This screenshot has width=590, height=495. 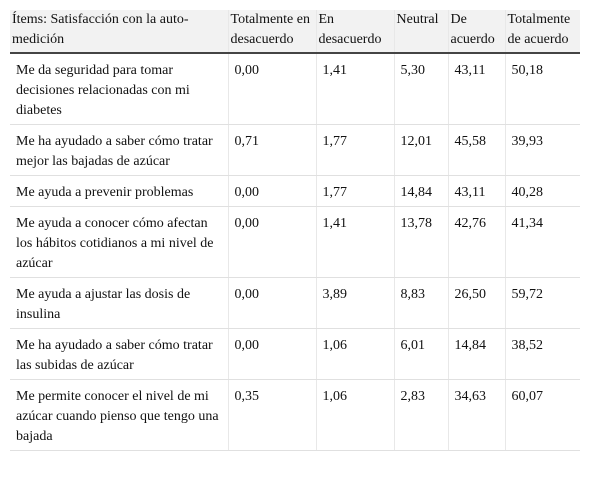 What do you see at coordinates (271, 32) in the screenshot?
I see `column-header-strongly-disagree: Totalmente en desacuerdo` at bounding box center [271, 32].